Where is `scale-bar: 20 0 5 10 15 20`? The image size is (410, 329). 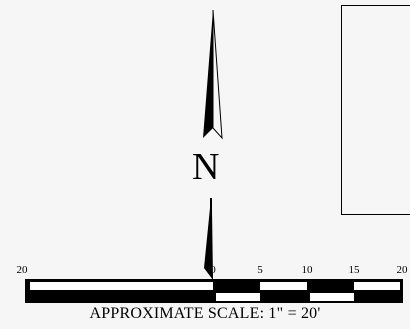 scale-bar: 20 0 5 10 15 20 is located at coordinates (213, 283).